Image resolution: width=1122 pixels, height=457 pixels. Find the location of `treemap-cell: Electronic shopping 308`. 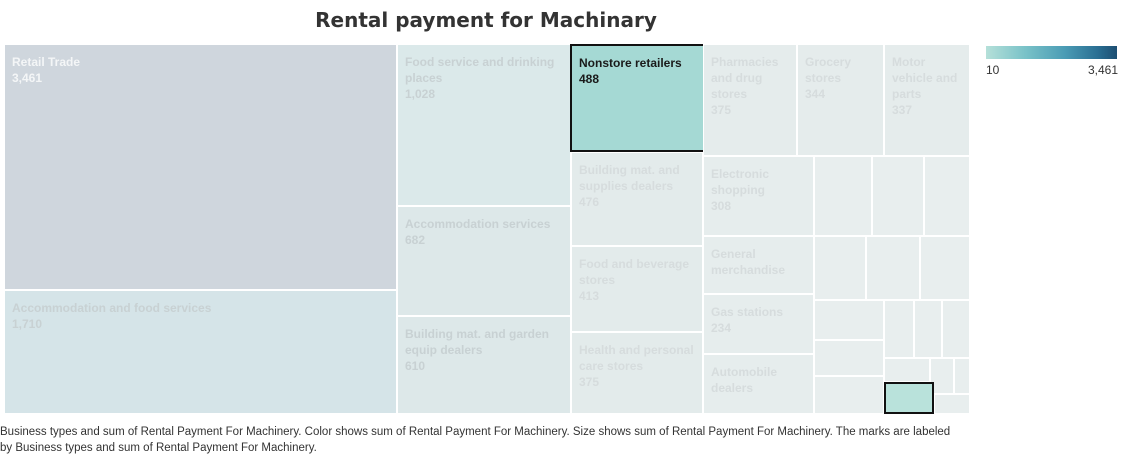

treemap-cell: Electronic shopping 308 is located at coordinates (758, 196).